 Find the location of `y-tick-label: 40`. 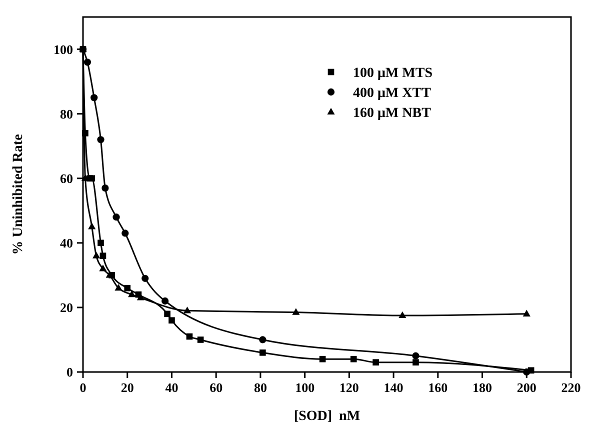

y-tick-label: 40 is located at coordinates (66, 242).